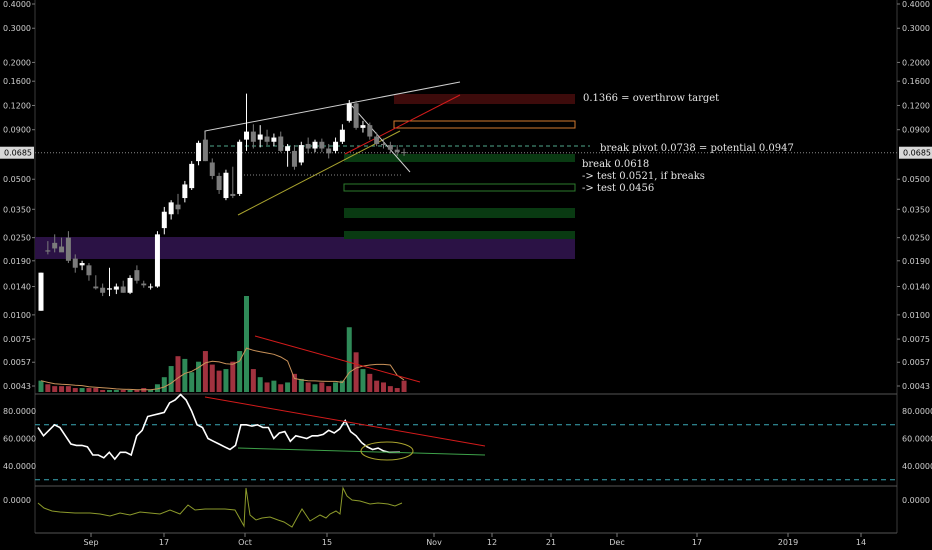 The width and height of the screenshot is (932, 550). What do you see at coordinates (19, 439) in the screenshot?
I see `rsi-tick-label-left: 60.0000` at bounding box center [19, 439].